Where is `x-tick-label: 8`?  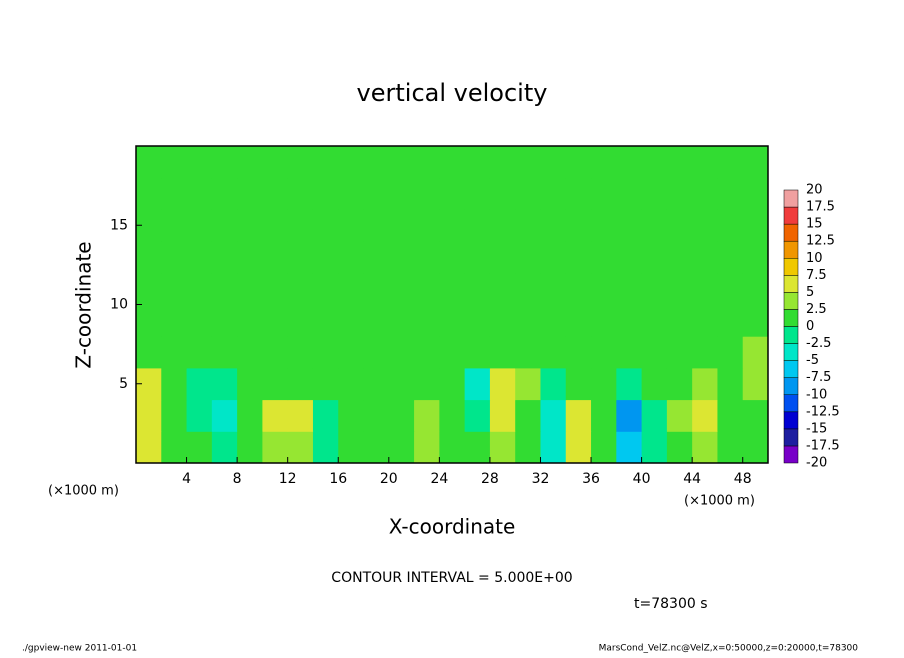
x-tick-label: 8 is located at coordinates (237, 479).